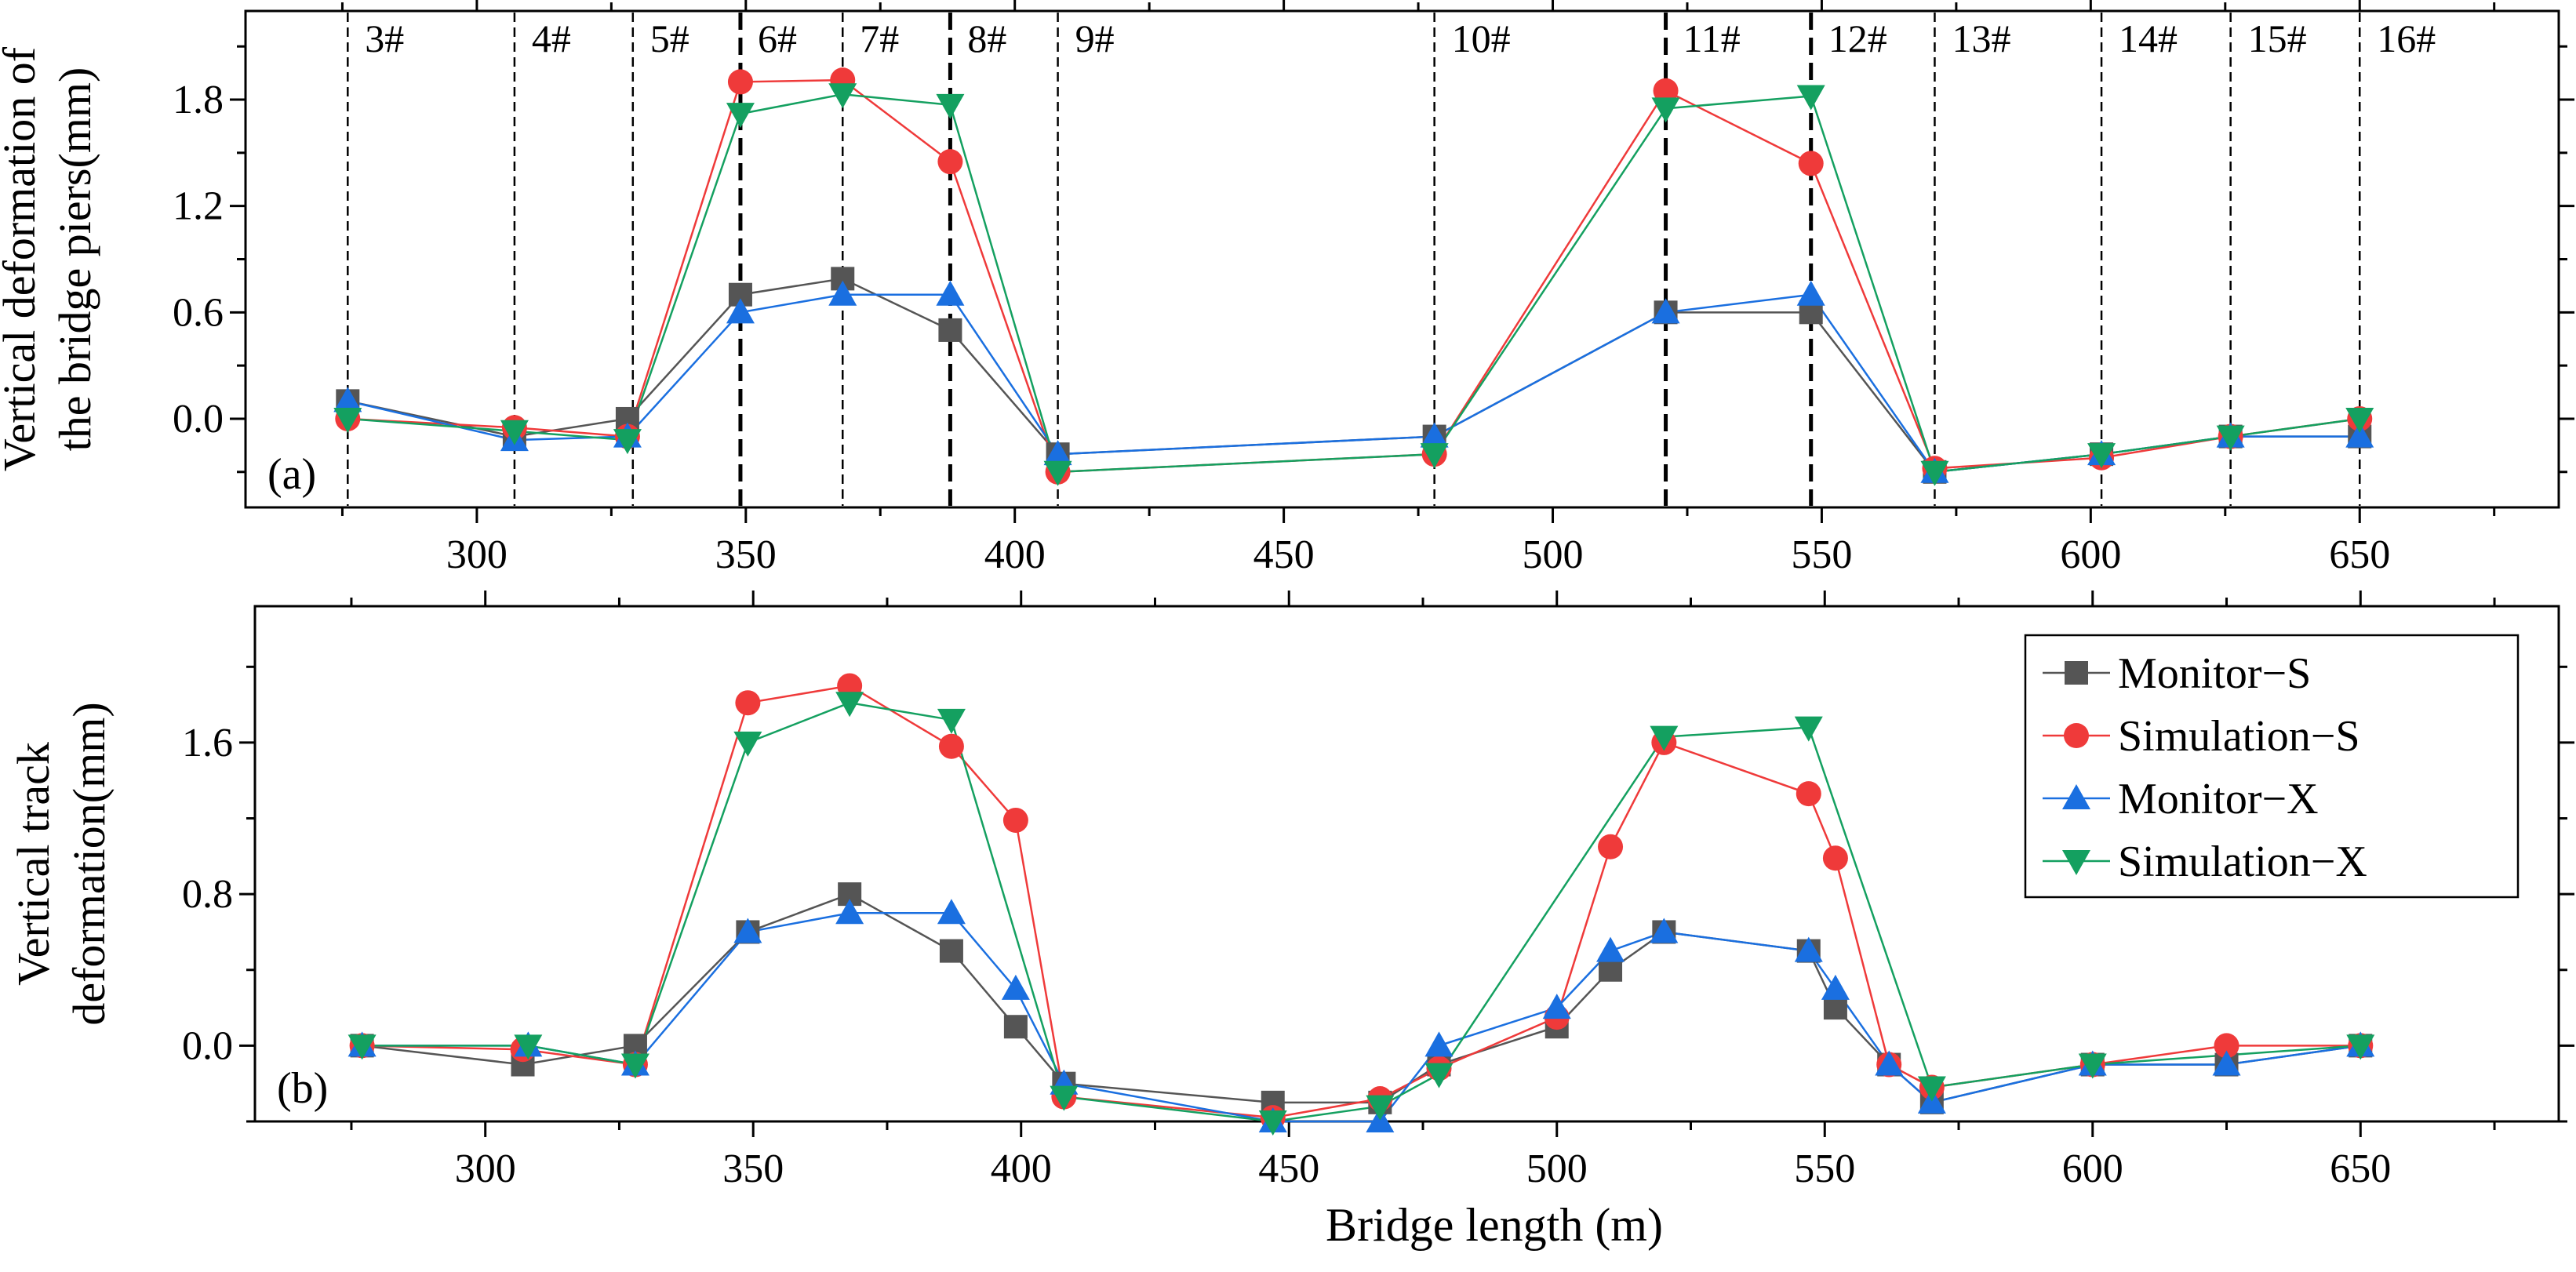 Image resolution: width=2576 pixels, height=1272 pixels. What do you see at coordinates (2148, 38) in the screenshot?
I see `pier-label: 14#` at bounding box center [2148, 38].